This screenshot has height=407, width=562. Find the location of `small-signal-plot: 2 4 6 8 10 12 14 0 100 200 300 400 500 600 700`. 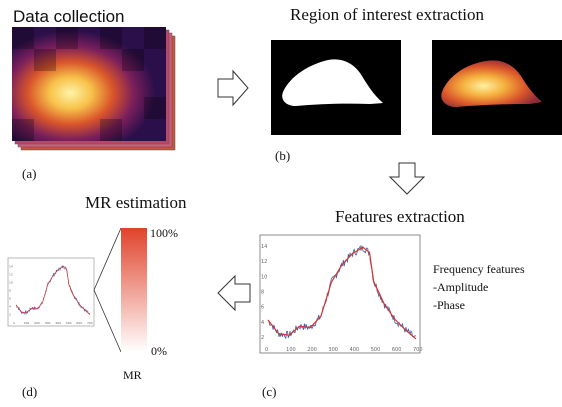

small-signal-plot: 2 4 6 8 10 12 14 0 100 200 300 400 500 600 700 is located at coordinates (51, 292).